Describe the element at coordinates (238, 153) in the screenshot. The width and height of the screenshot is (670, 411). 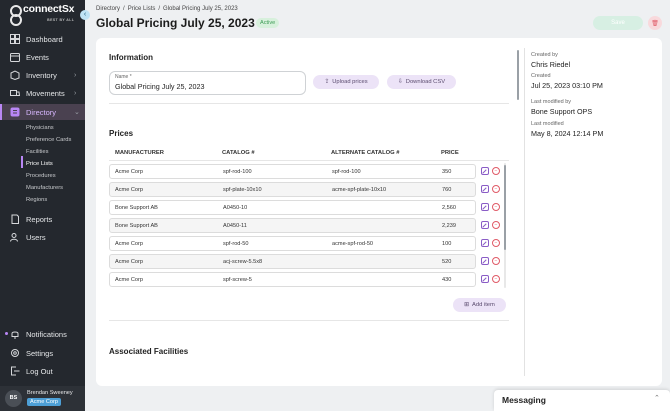
I see `column-header-catalog: CATALOG #` at that location.